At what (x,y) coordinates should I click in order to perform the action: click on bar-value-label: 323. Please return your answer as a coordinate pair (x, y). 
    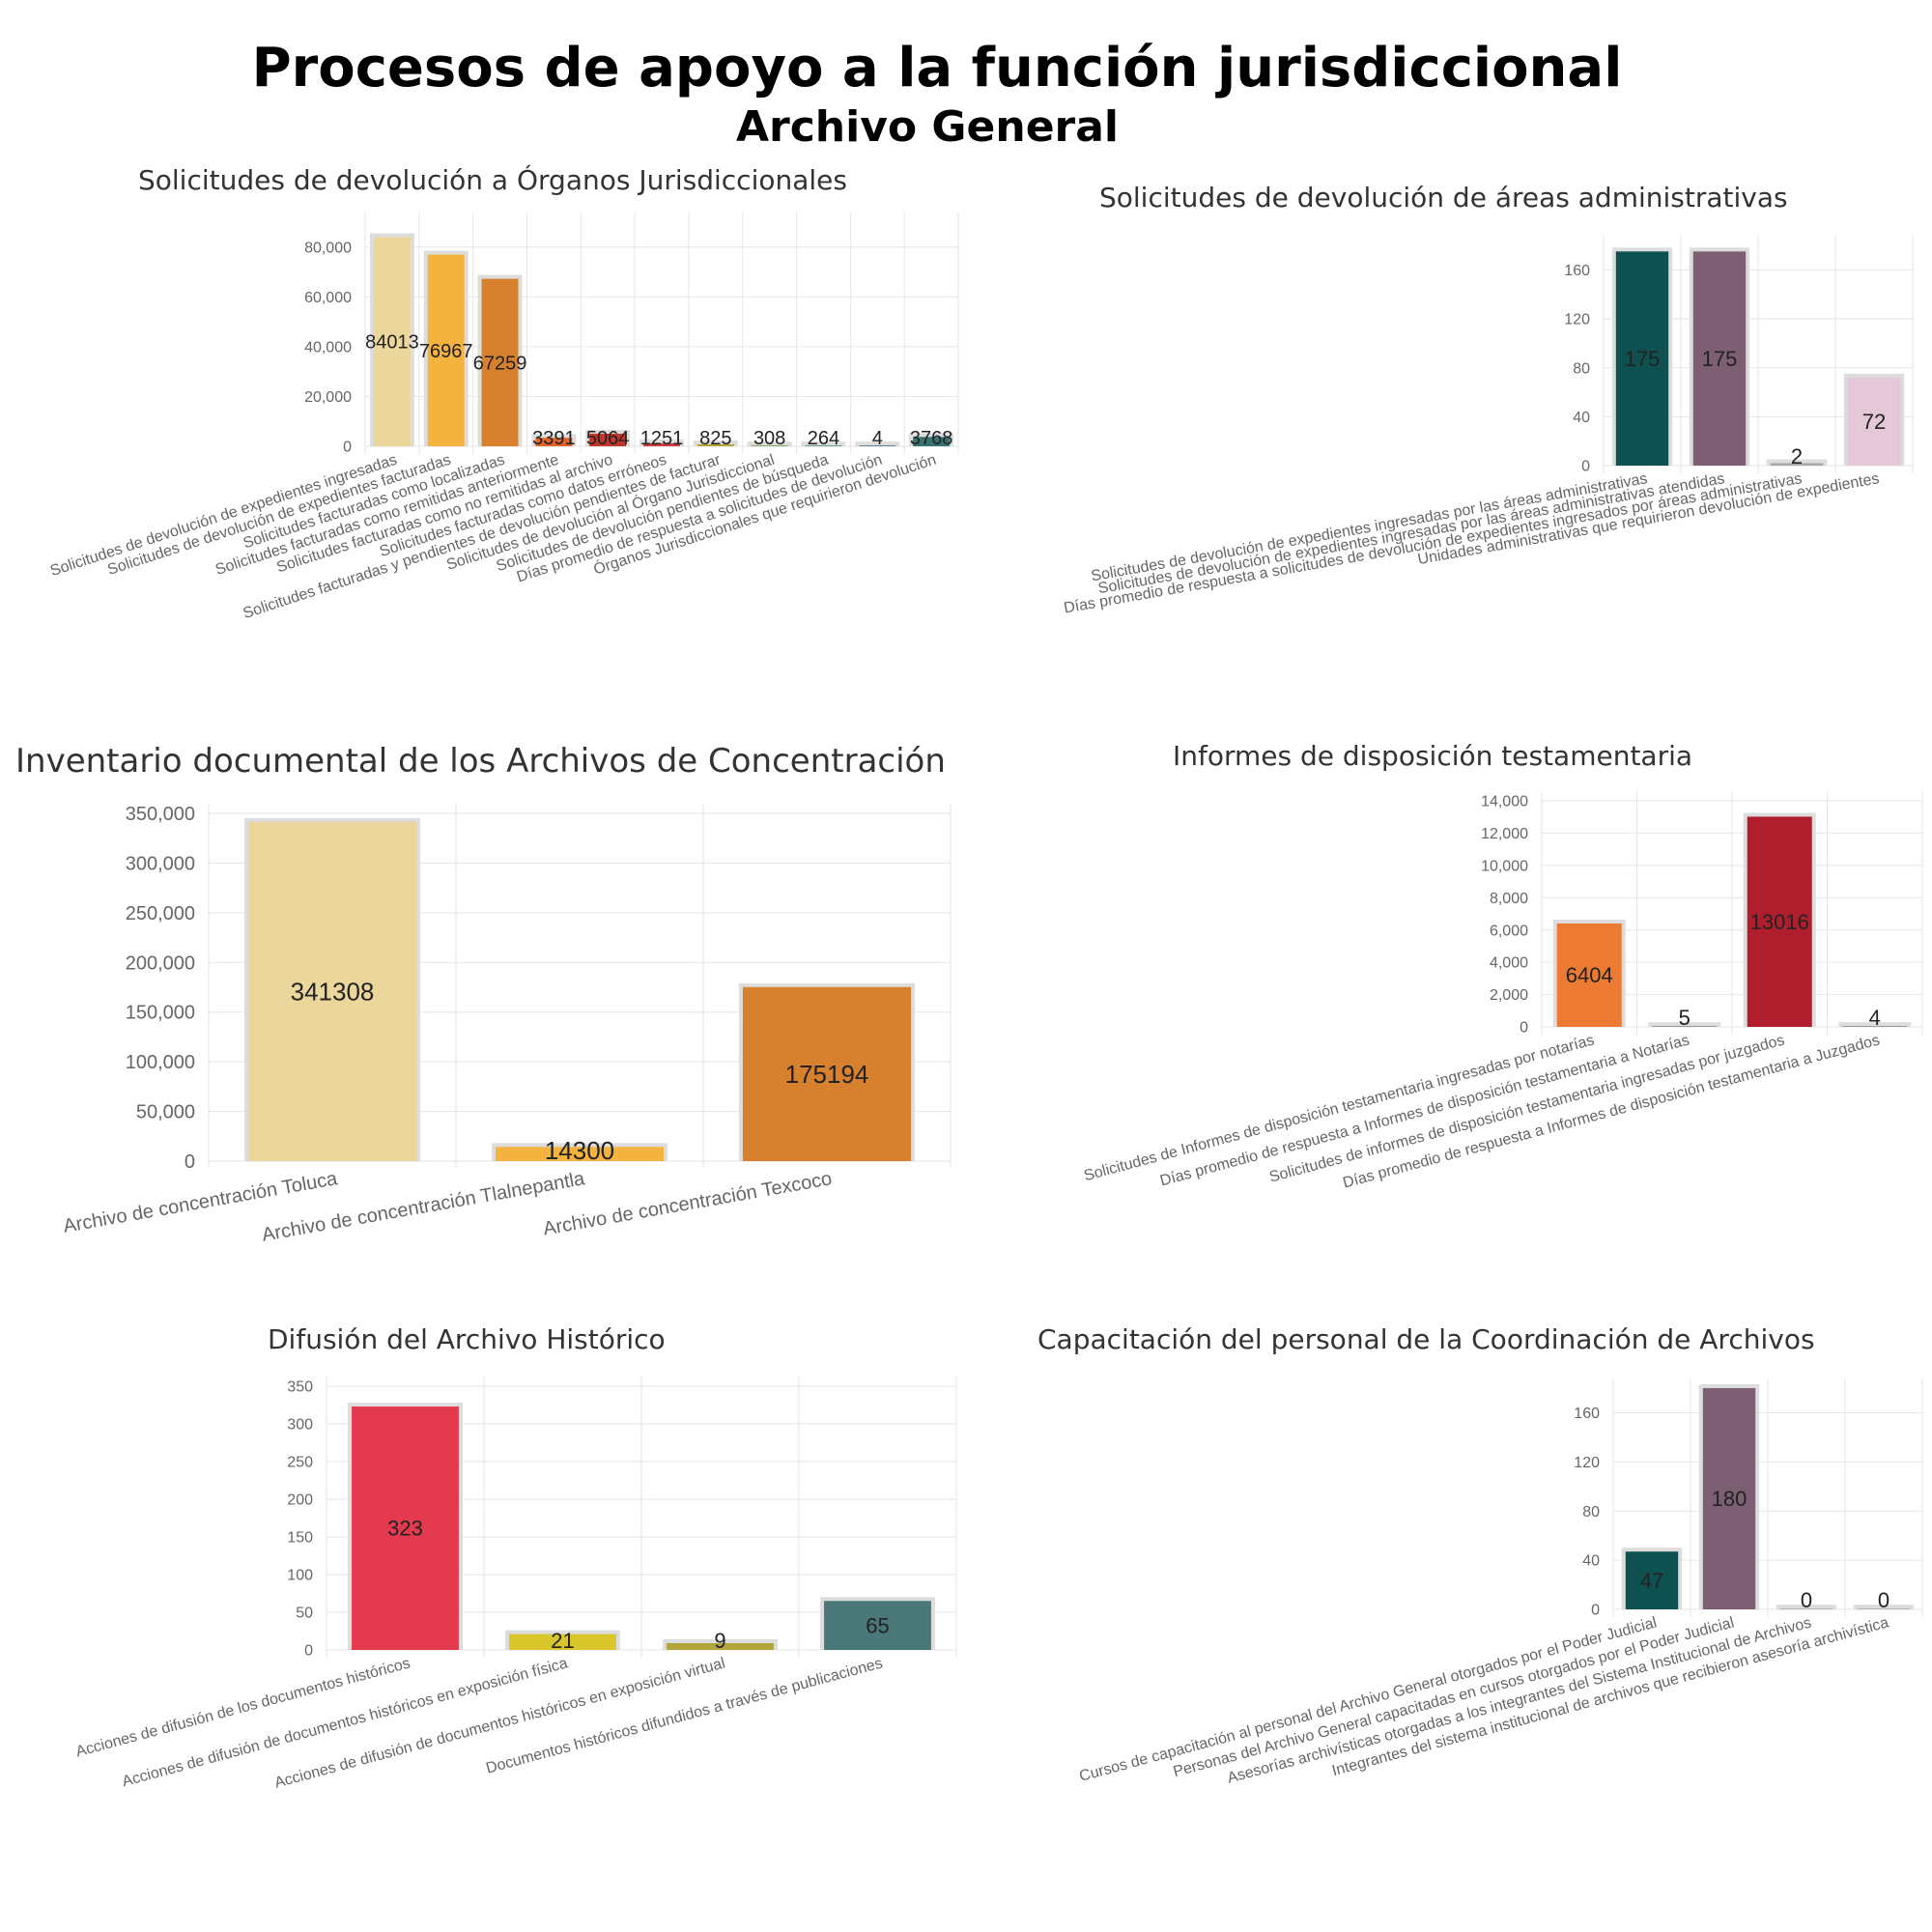
    Looking at the image, I should click on (405, 1529).